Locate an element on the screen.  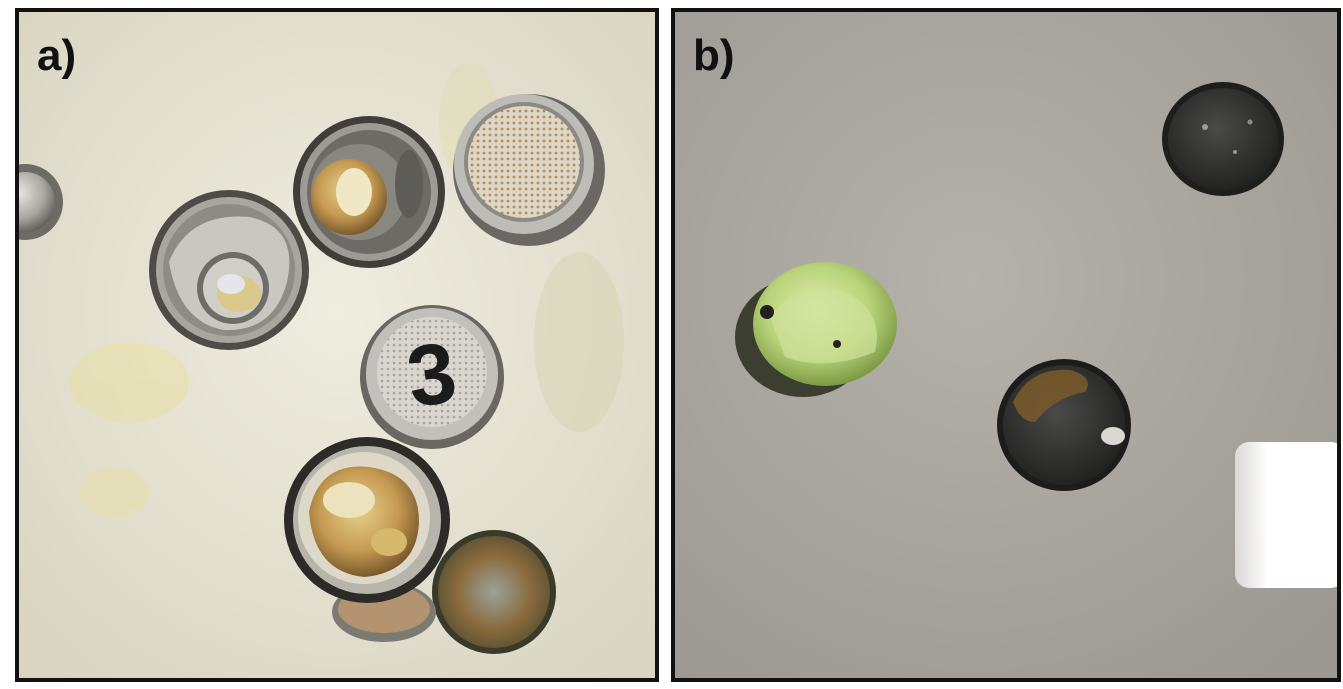
corroded-cell-lid is located at coordinates (367, 520).